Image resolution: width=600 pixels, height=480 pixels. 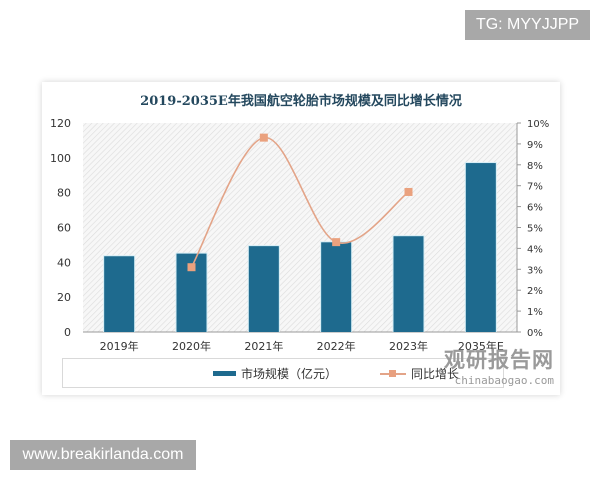 I want to click on watermark-site: www.breakirlanda.com, so click(x=103, y=455).